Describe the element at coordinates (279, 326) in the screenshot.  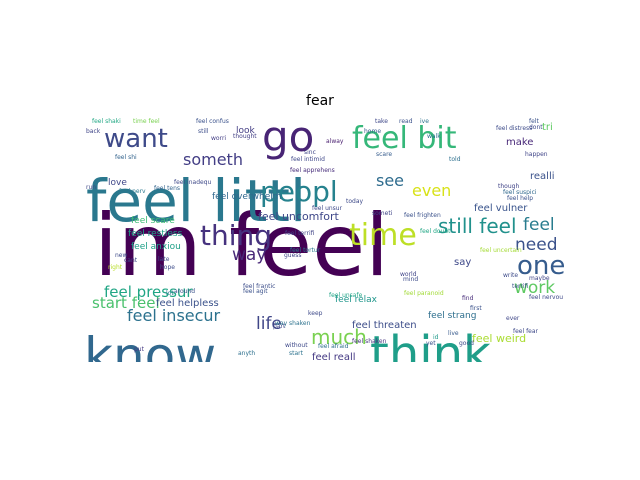
I see `word-part: part` at that location.